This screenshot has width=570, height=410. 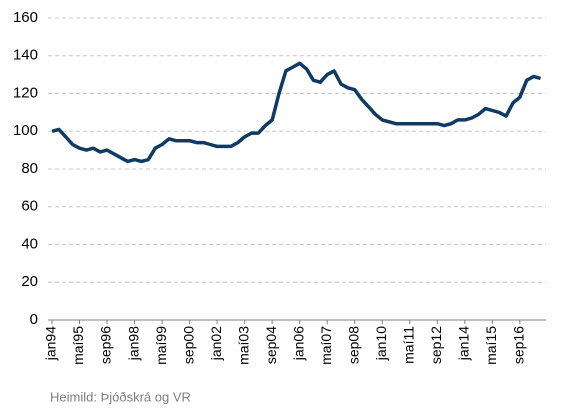 What do you see at coordinates (29, 168) in the screenshot?
I see `y-tick-label: 80` at bounding box center [29, 168].